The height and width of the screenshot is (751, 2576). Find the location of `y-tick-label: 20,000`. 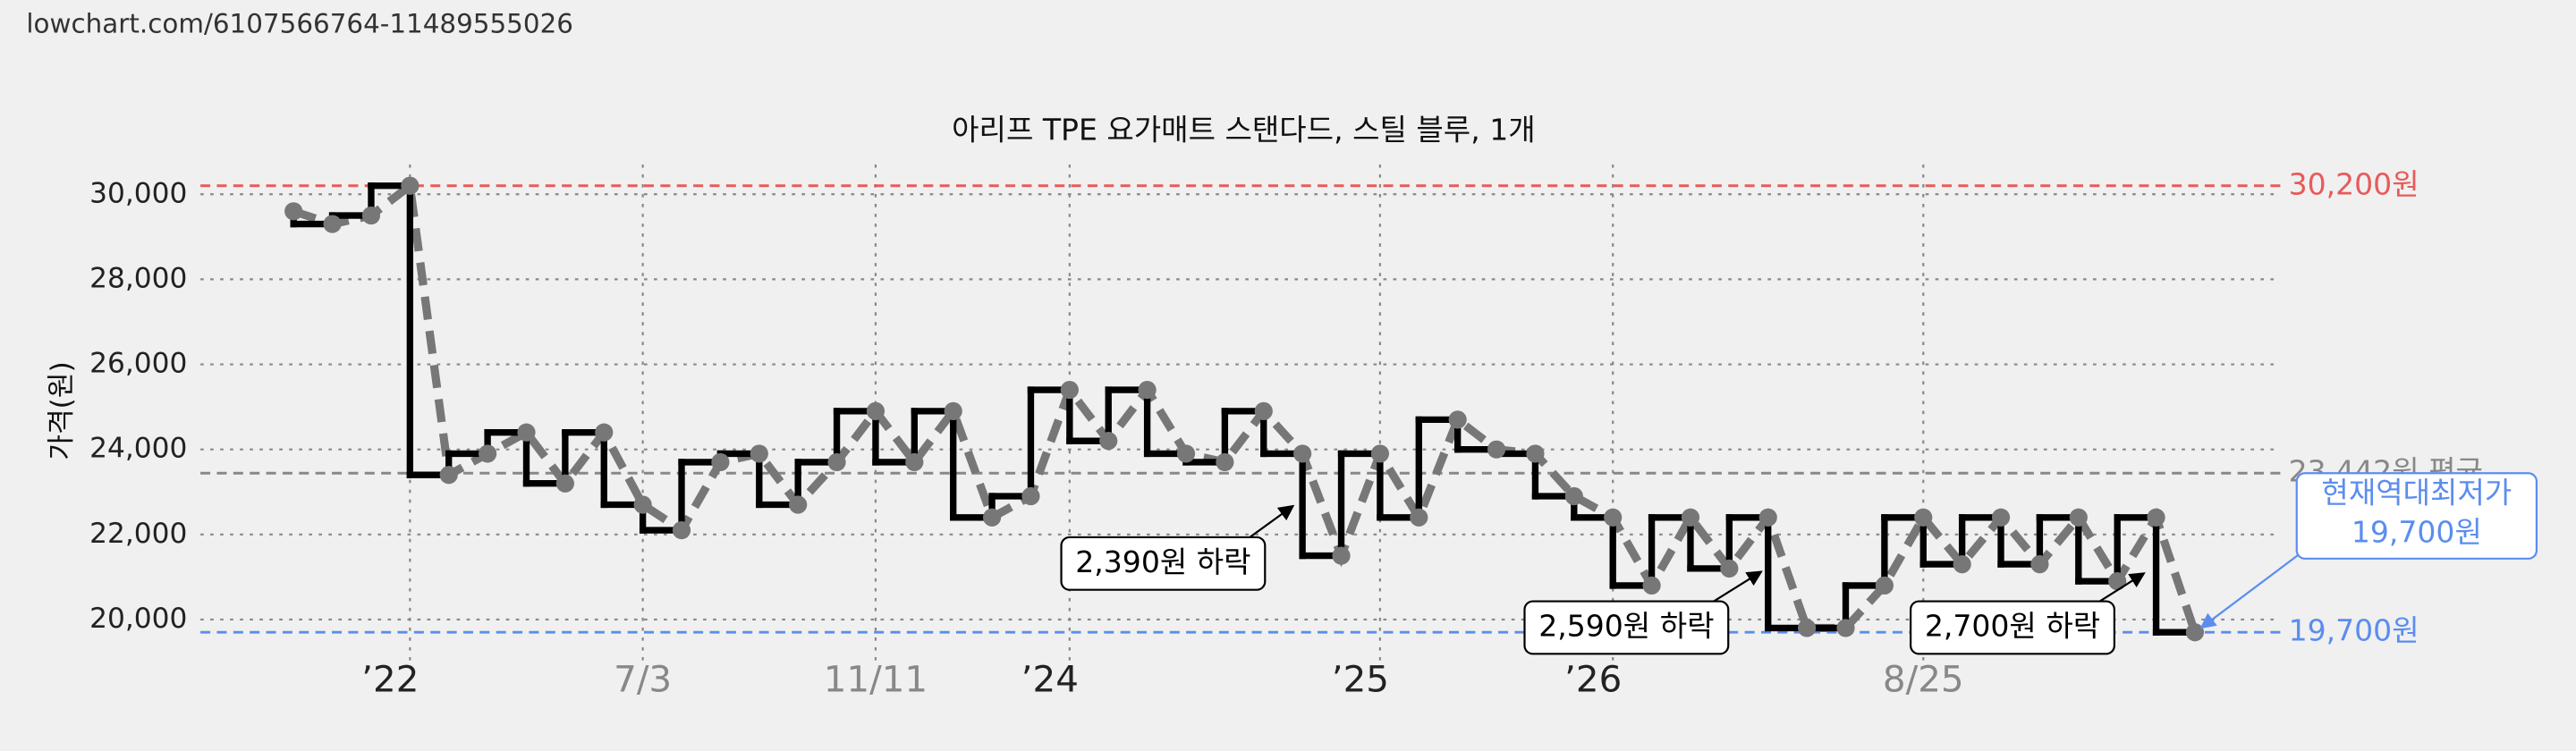

y-tick-label: 20,000 is located at coordinates (138, 619).